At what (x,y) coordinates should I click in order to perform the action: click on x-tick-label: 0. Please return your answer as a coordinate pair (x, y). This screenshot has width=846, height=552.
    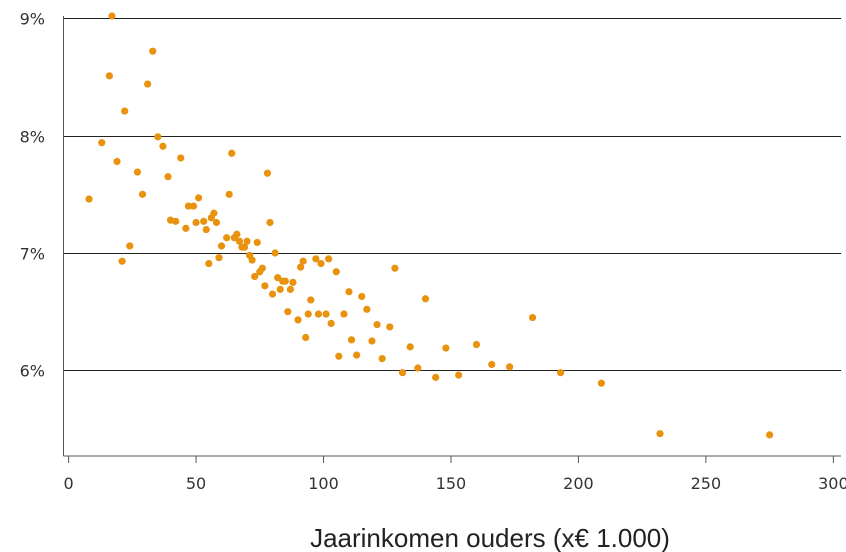
    Looking at the image, I should click on (69, 483).